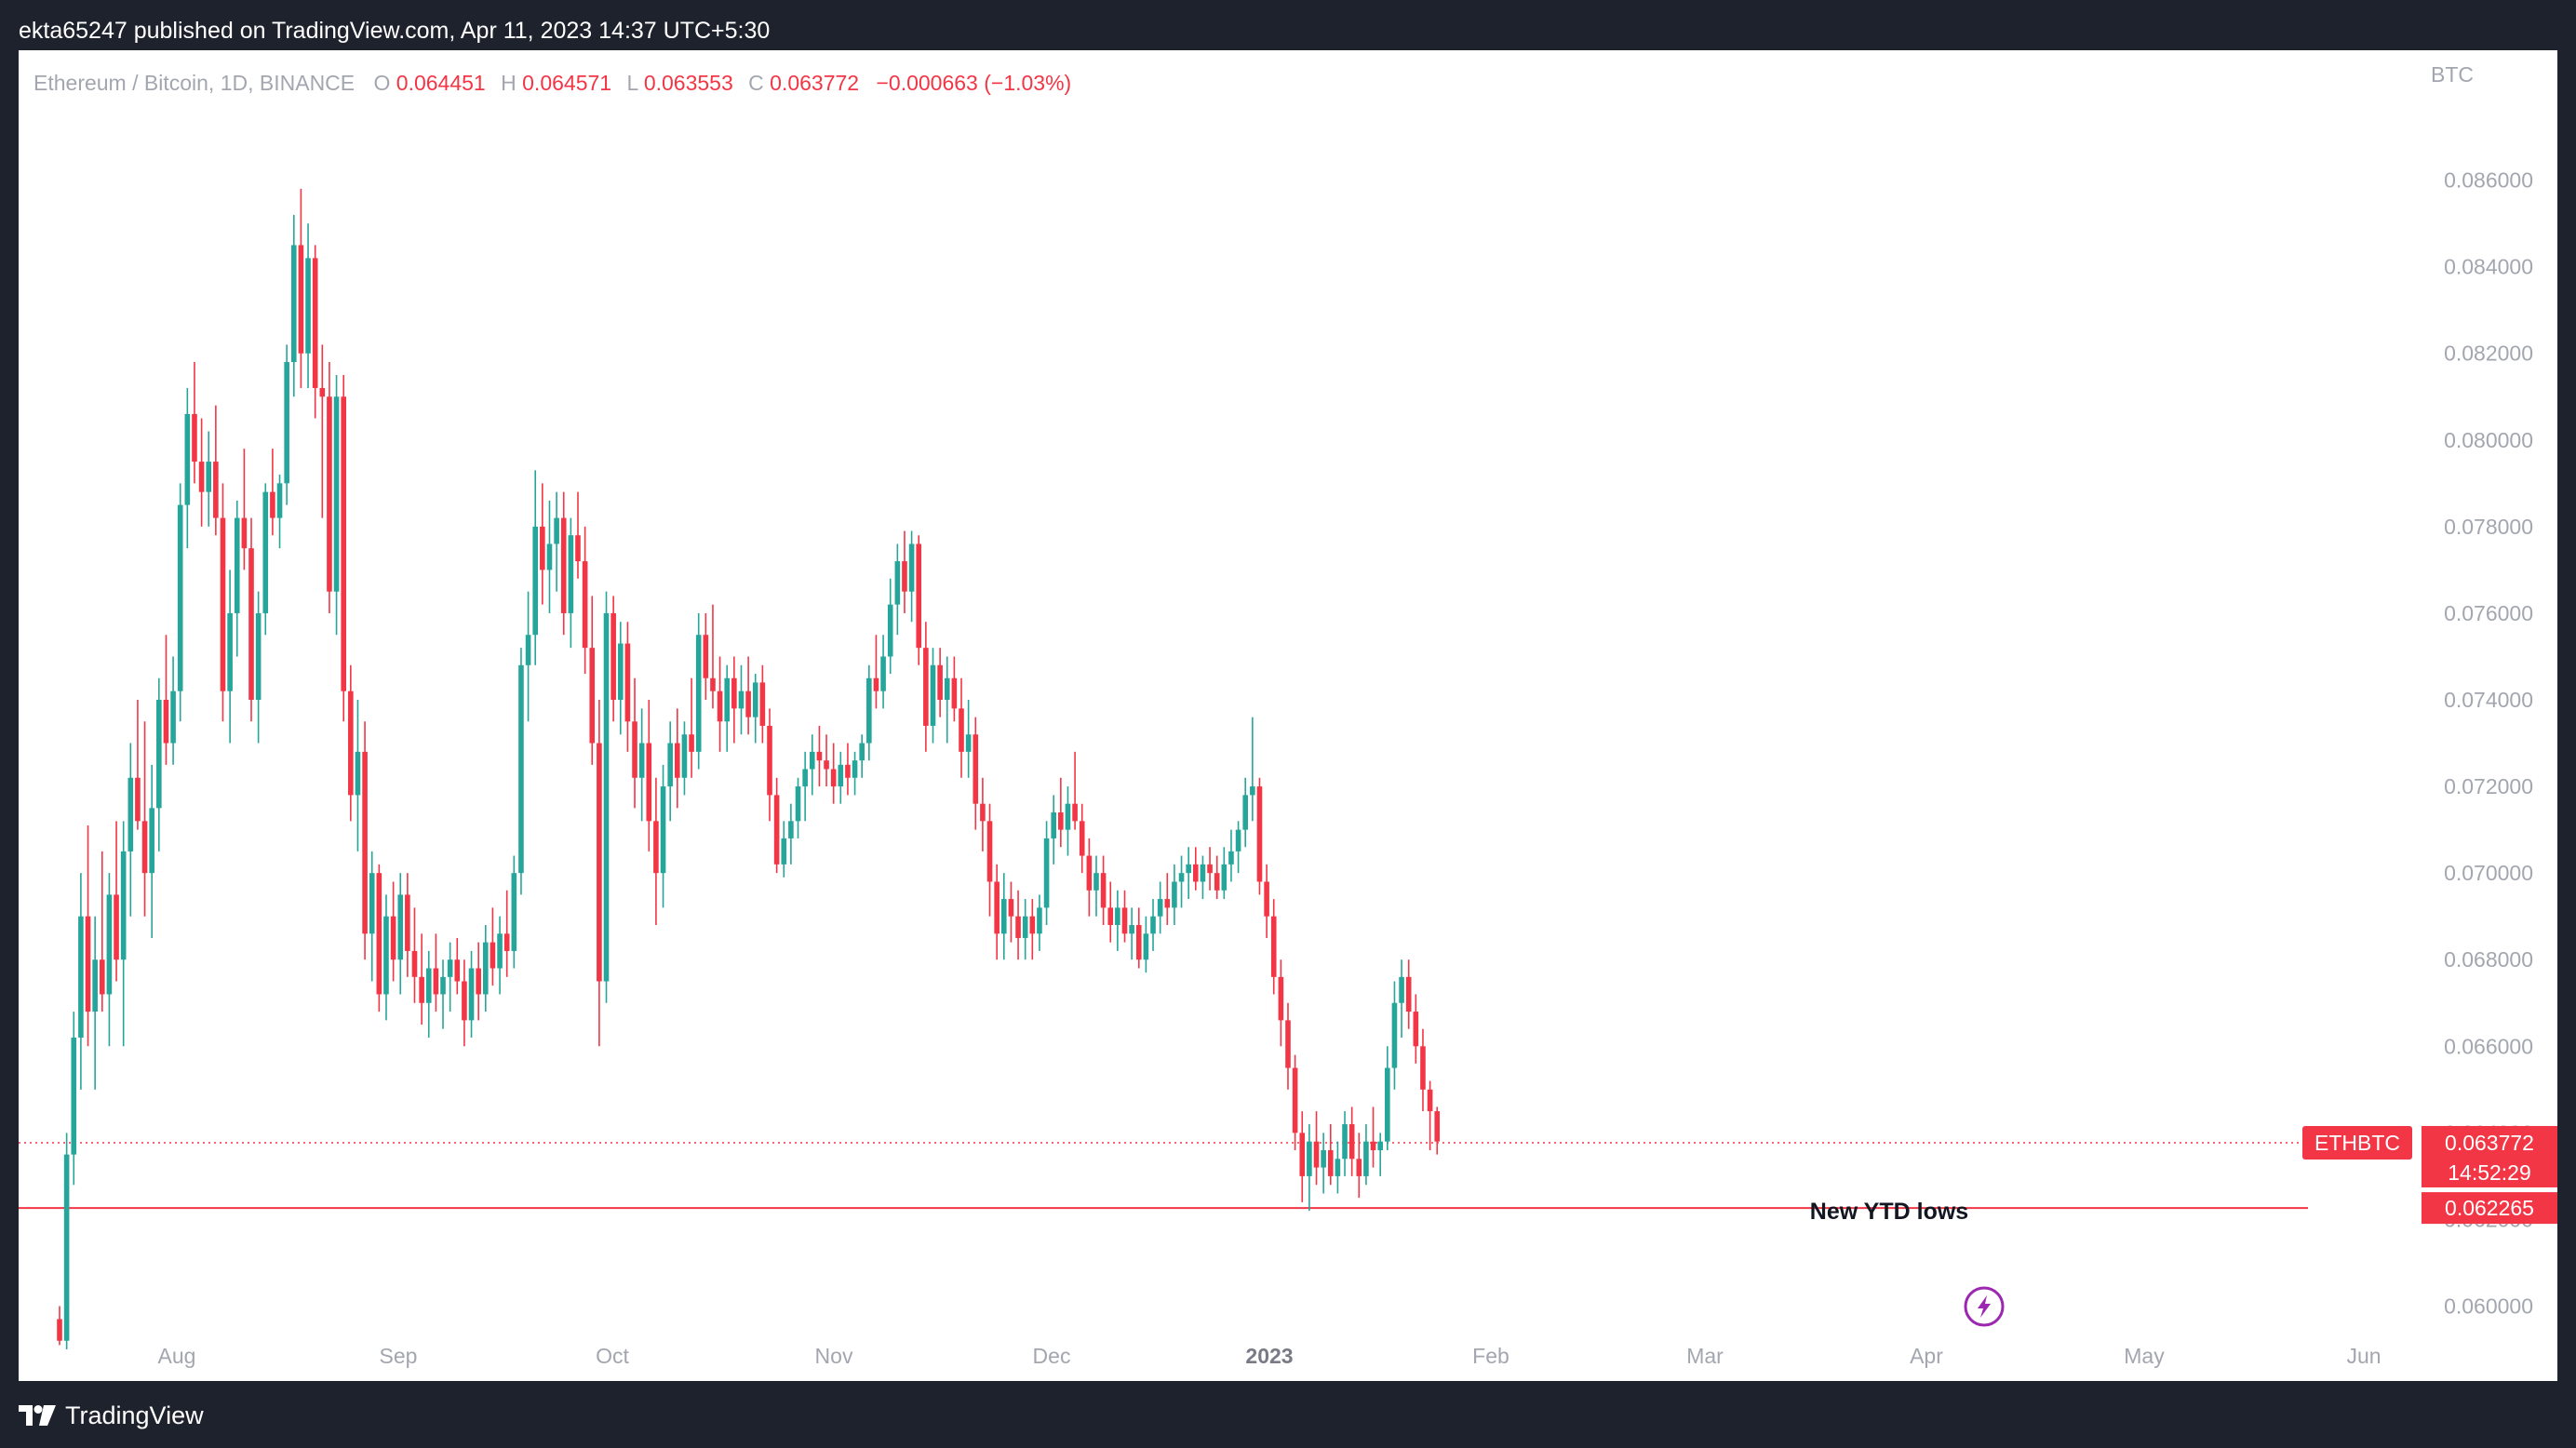 The height and width of the screenshot is (1448, 2576). Describe the element at coordinates (37, 1415) in the screenshot. I see `tradingview-logo-icon` at that location.